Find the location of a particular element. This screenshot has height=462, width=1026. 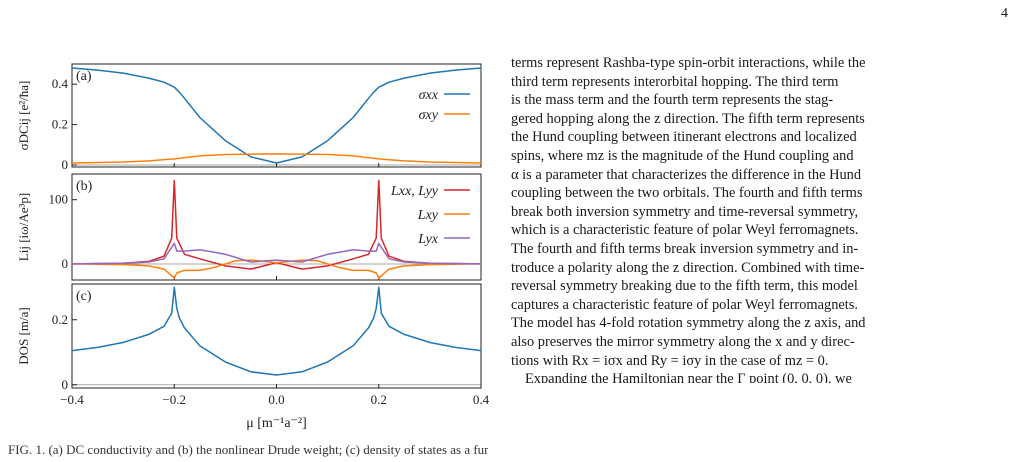

page-number: 4 is located at coordinates (1004, 13).